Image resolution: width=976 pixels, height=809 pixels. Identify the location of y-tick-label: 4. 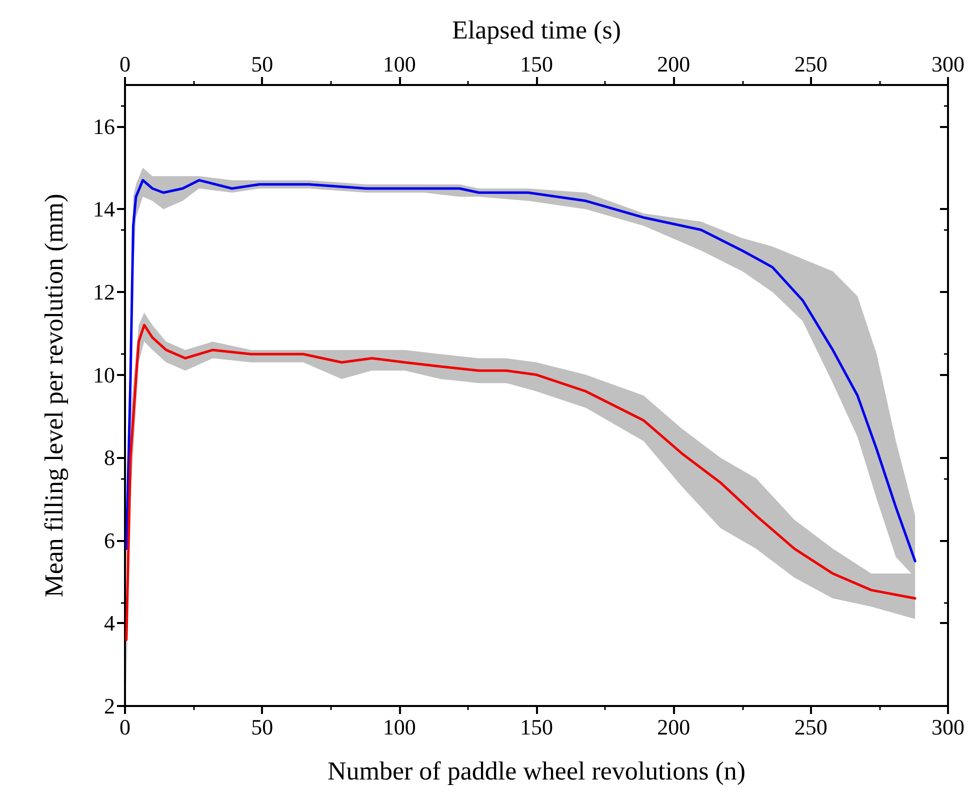
(109, 623).